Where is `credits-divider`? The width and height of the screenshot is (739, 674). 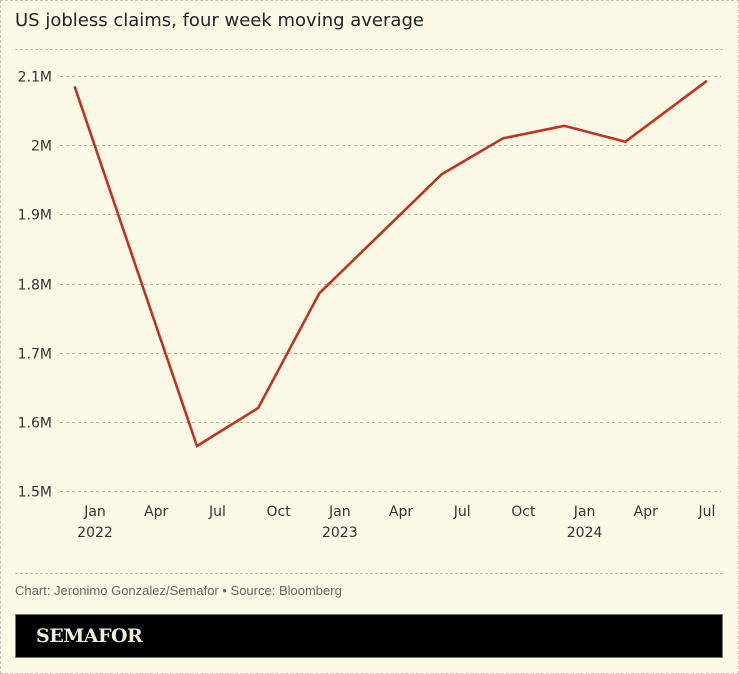 credits-divider is located at coordinates (369, 573).